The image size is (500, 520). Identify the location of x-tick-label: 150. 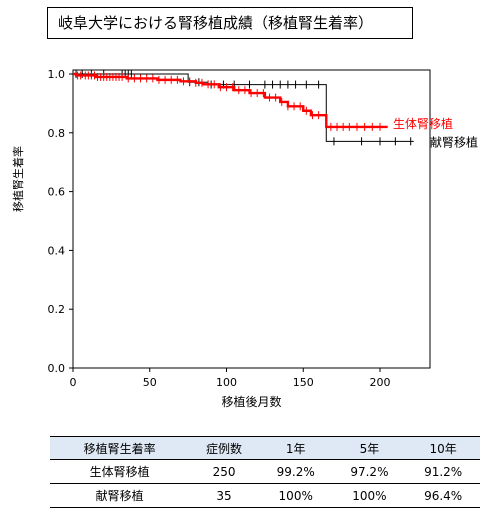
(303, 382).